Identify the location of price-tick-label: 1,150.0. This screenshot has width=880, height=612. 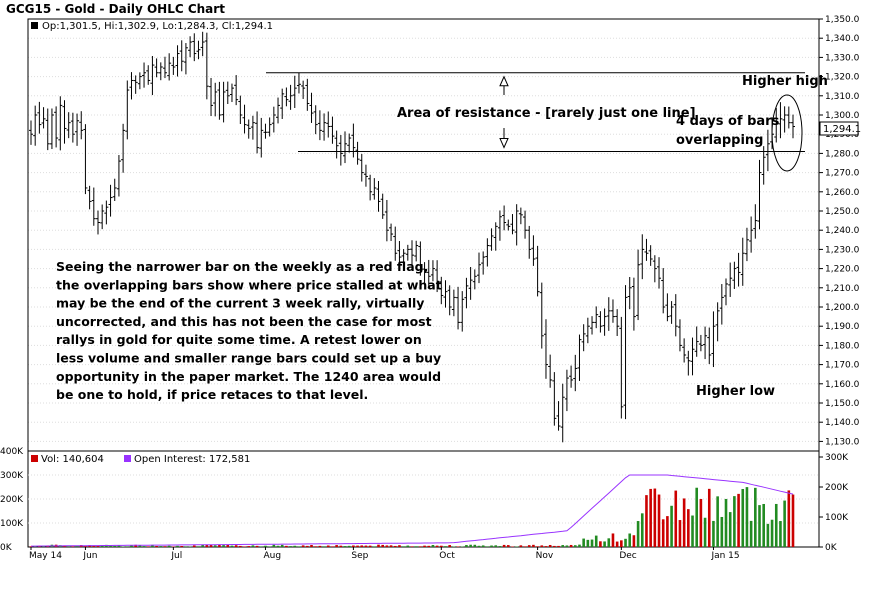
(842, 404).